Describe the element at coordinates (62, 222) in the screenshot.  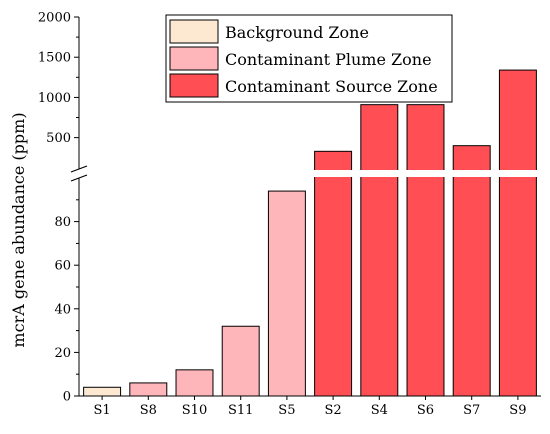
I see `y-tick-label: 80` at that location.